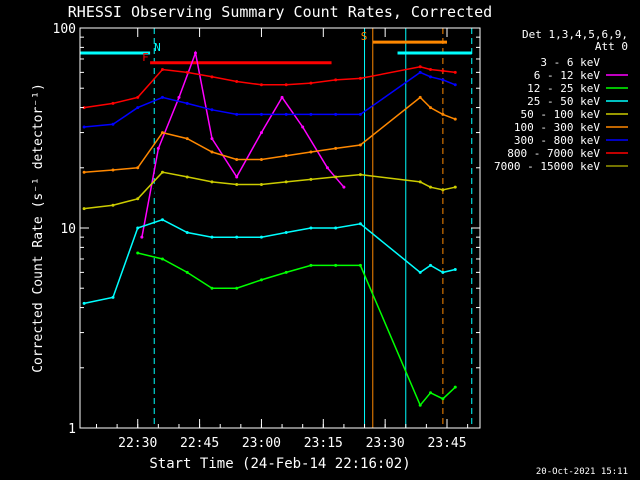  What do you see at coordinates (64, 29) in the screenshot?
I see `y-tick-label: 100` at bounding box center [64, 29].